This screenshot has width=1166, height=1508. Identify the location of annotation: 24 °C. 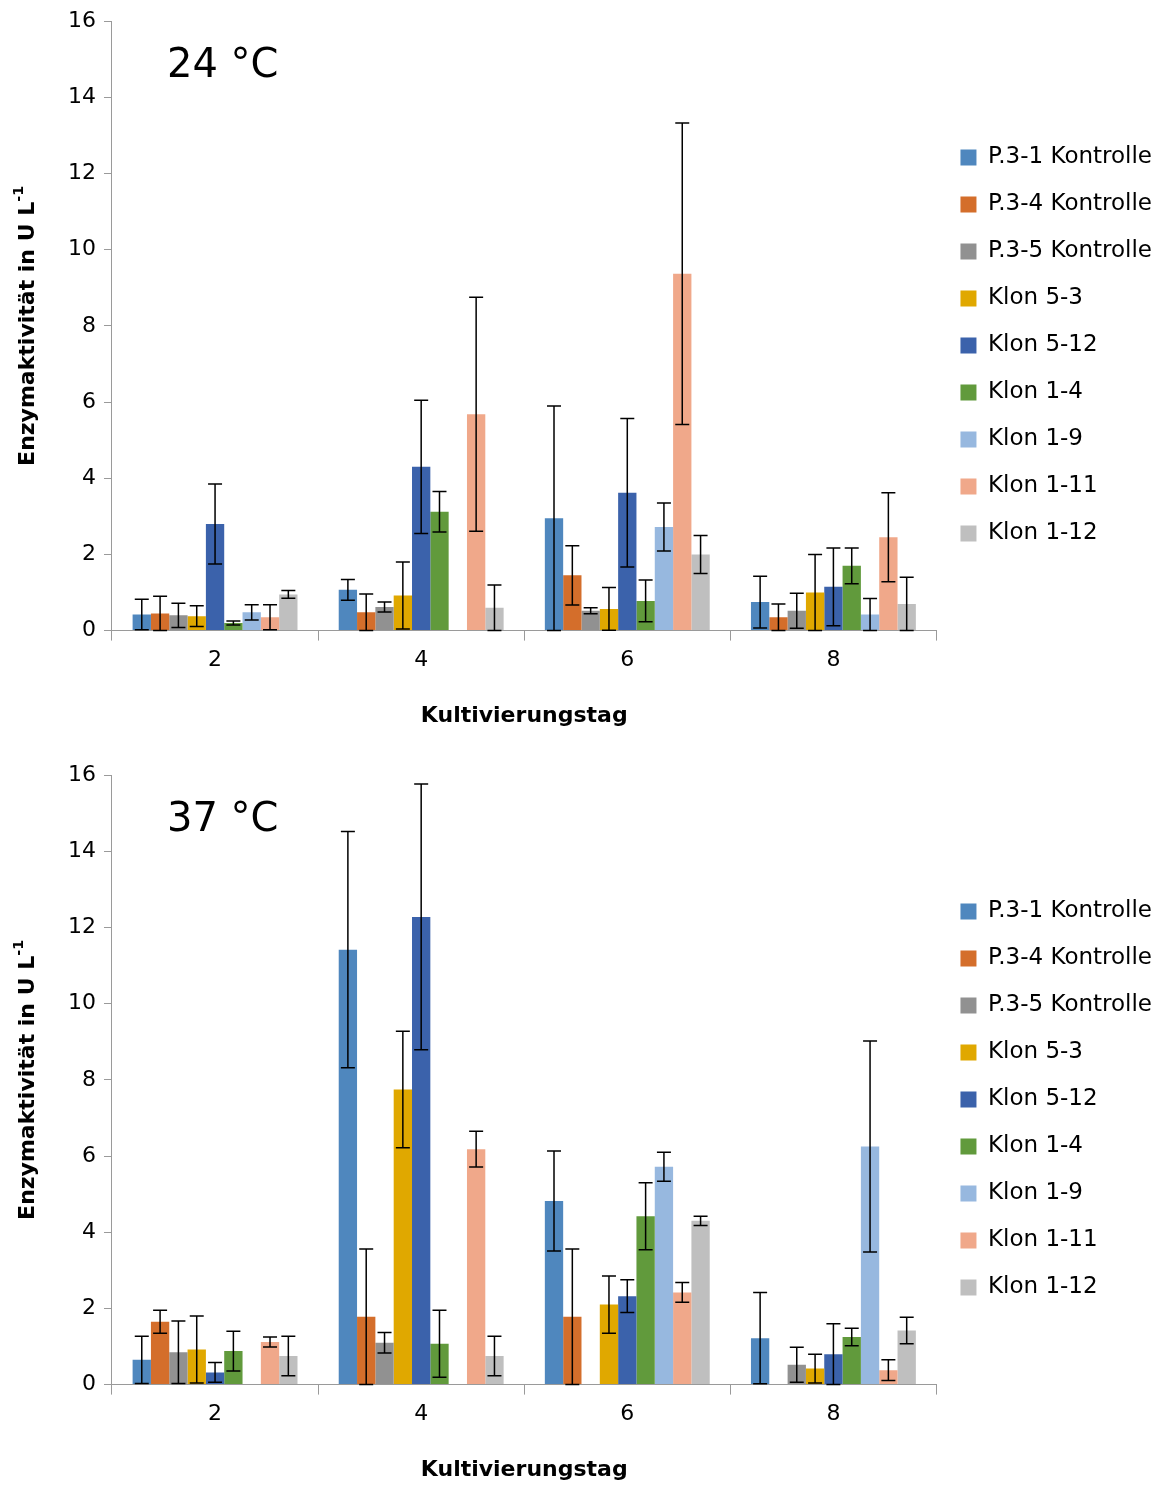
(222, 62).